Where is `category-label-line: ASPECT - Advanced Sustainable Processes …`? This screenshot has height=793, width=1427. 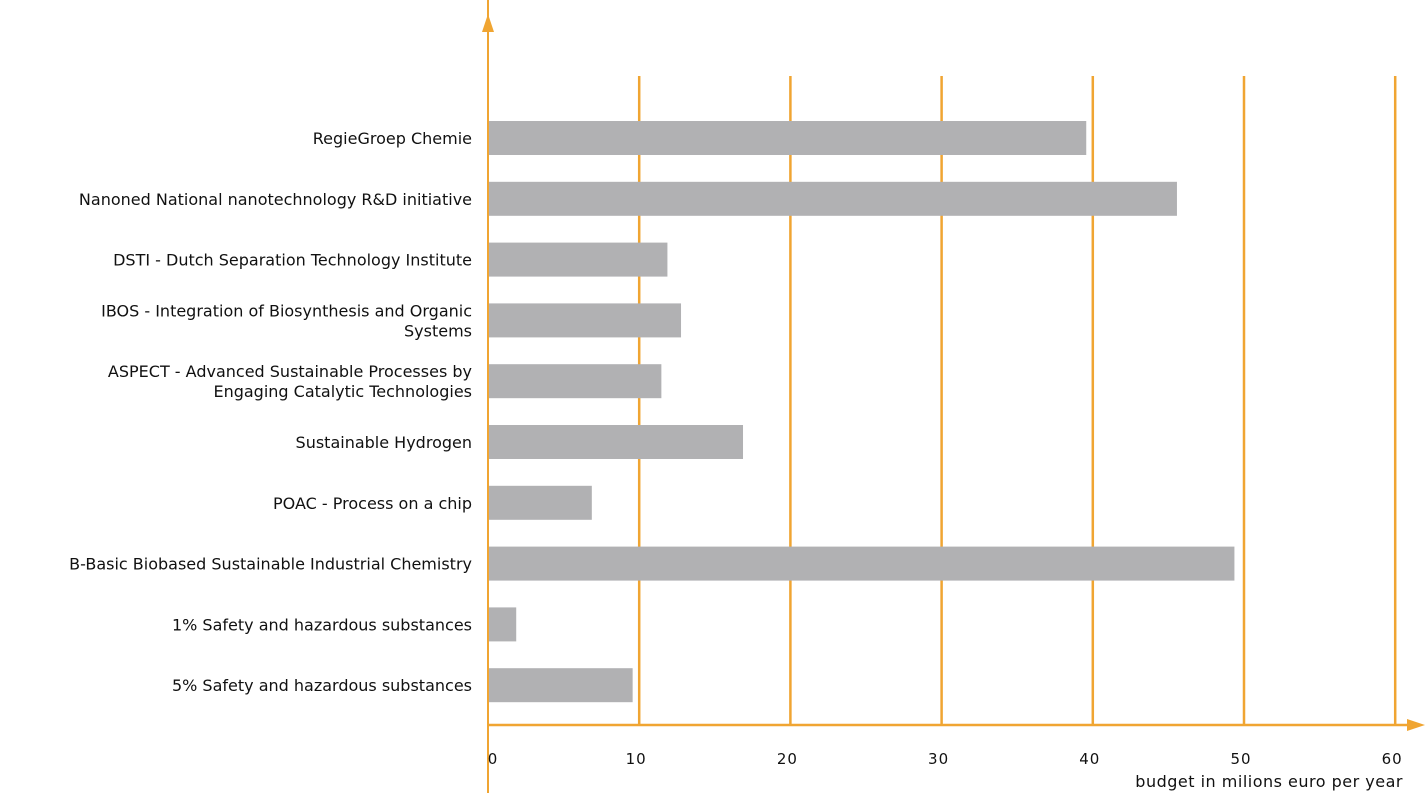
category-label-line: ASPECT - Advanced Sustainable Processes … is located at coordinates (290, 371).